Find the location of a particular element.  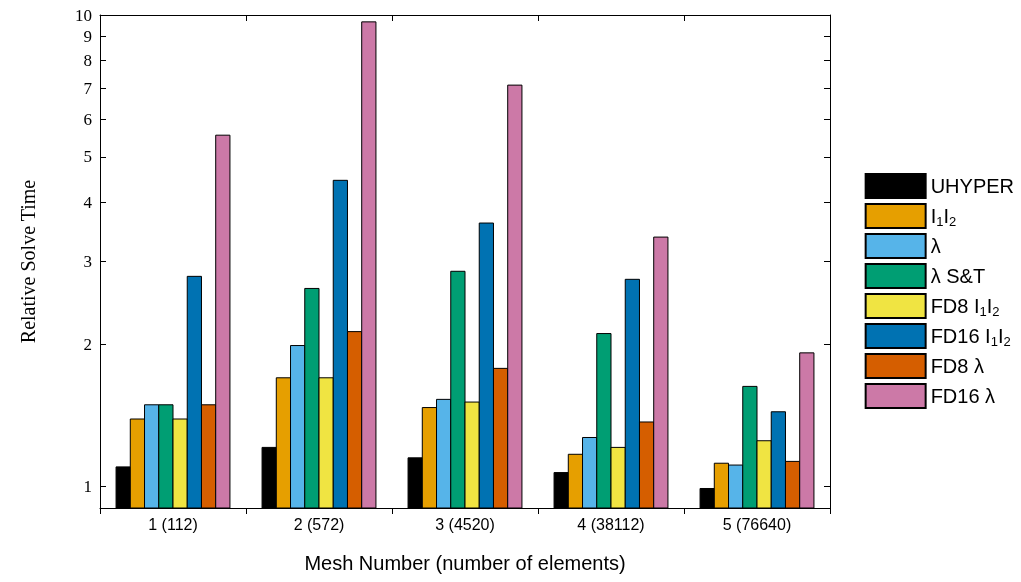

x-tick-label: 1 (112) is located at coordinates (173, 524).